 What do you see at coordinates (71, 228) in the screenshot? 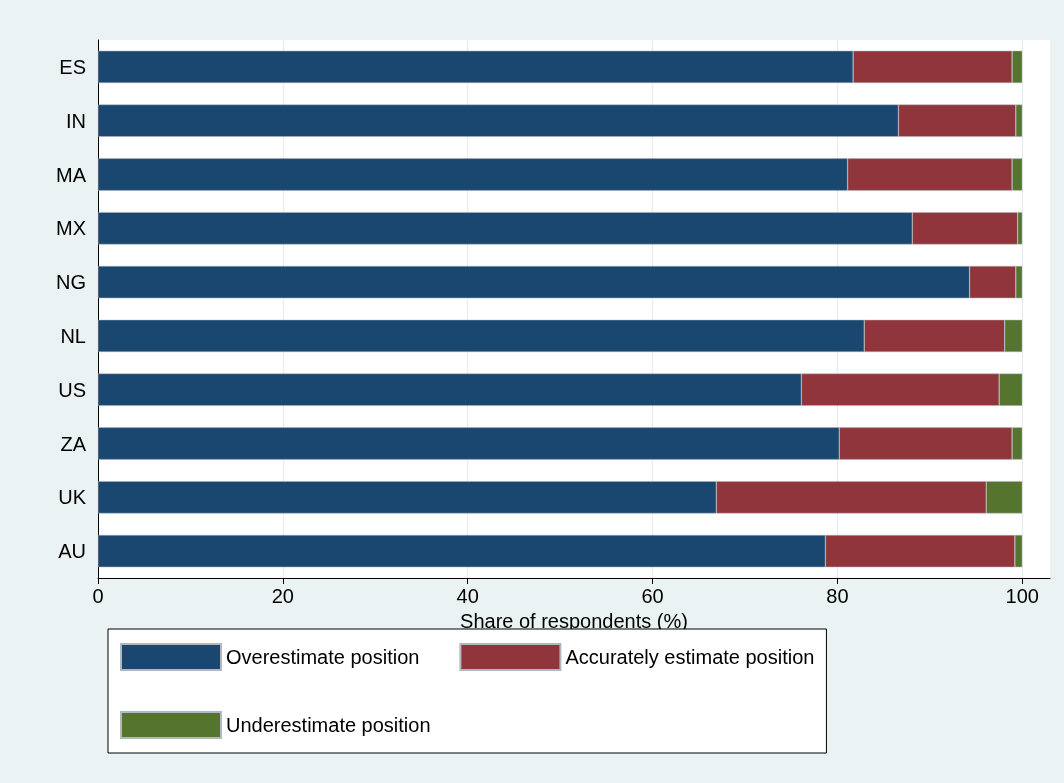
I see `y-tick-label: MX` at bounding box center [71, 228].